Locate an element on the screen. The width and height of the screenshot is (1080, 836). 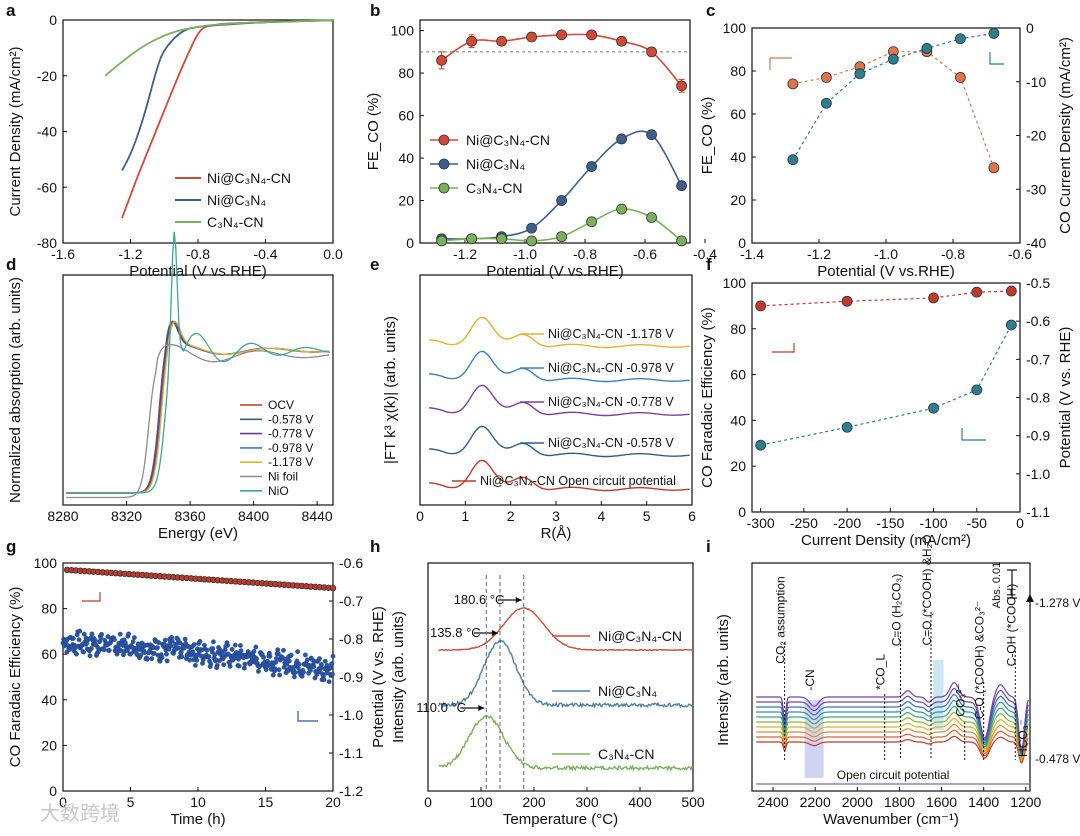
x-tick-label: 8280 is located at coordinates (62, 516).